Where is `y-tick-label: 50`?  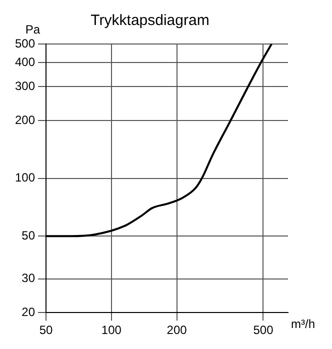 y-tick-label: 50 is located at coordinates (29, 235).